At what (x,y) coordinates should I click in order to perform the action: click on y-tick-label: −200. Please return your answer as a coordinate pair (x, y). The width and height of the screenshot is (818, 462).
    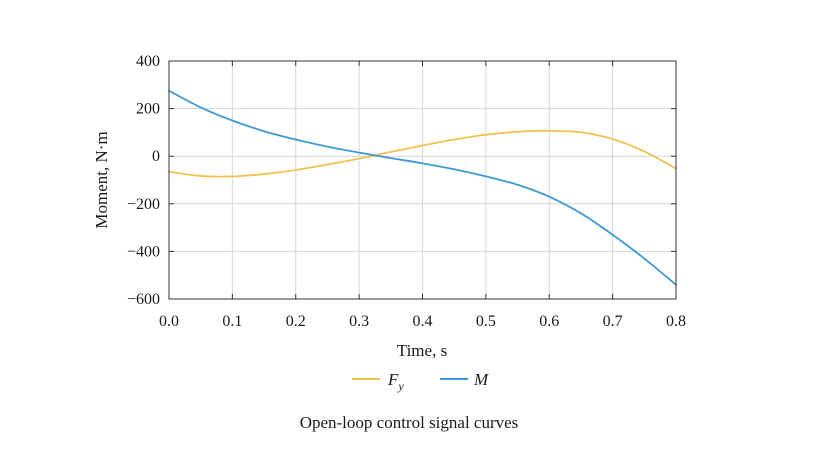
    Looking at the image, I should click on (143, 204).